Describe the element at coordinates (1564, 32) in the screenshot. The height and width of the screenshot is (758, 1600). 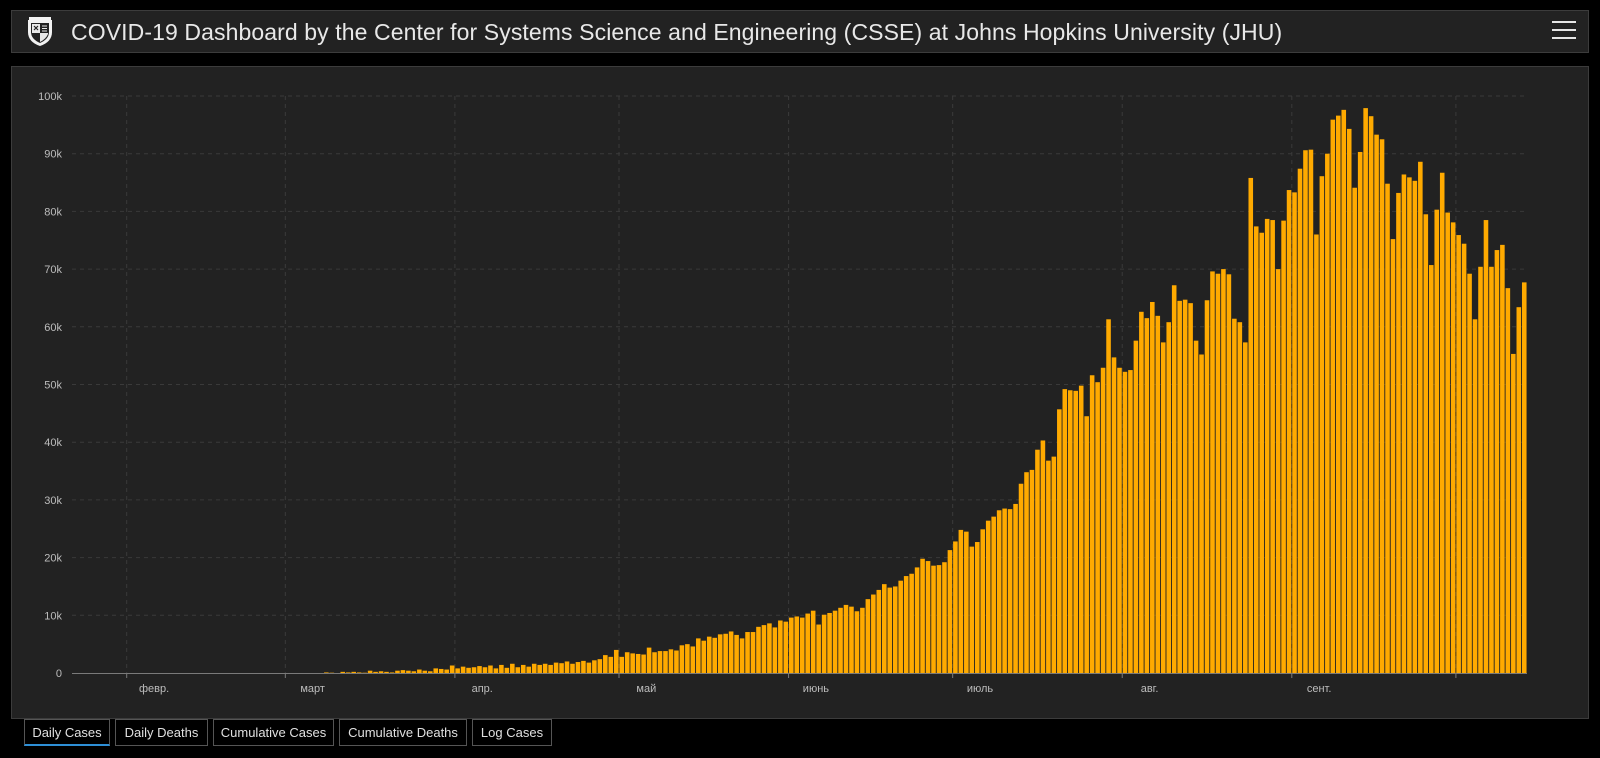
I see `hamburger-menu-icon` at that location.